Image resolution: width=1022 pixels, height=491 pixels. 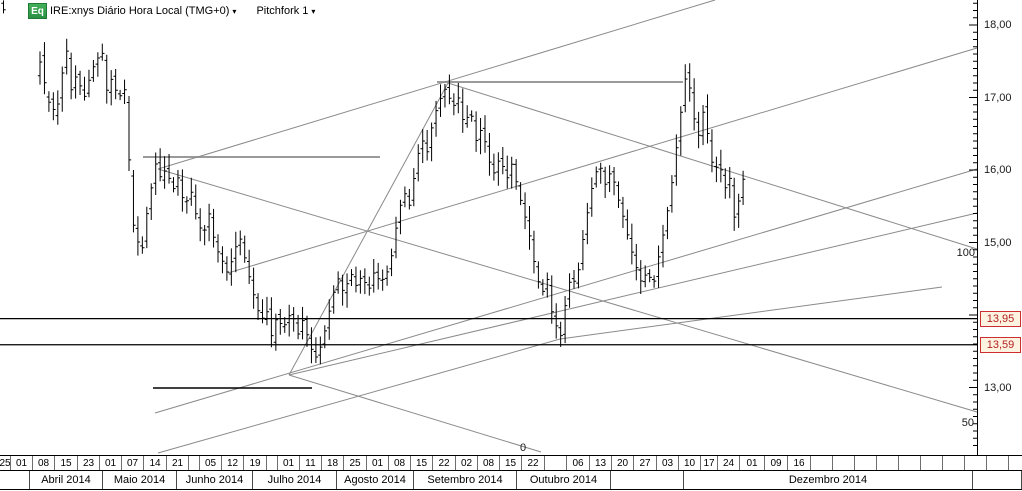 What do you see at coordinates (295, 480) in the screenshot?
I see `month-cell: Julho 2014` at bounding box center [295, 480].